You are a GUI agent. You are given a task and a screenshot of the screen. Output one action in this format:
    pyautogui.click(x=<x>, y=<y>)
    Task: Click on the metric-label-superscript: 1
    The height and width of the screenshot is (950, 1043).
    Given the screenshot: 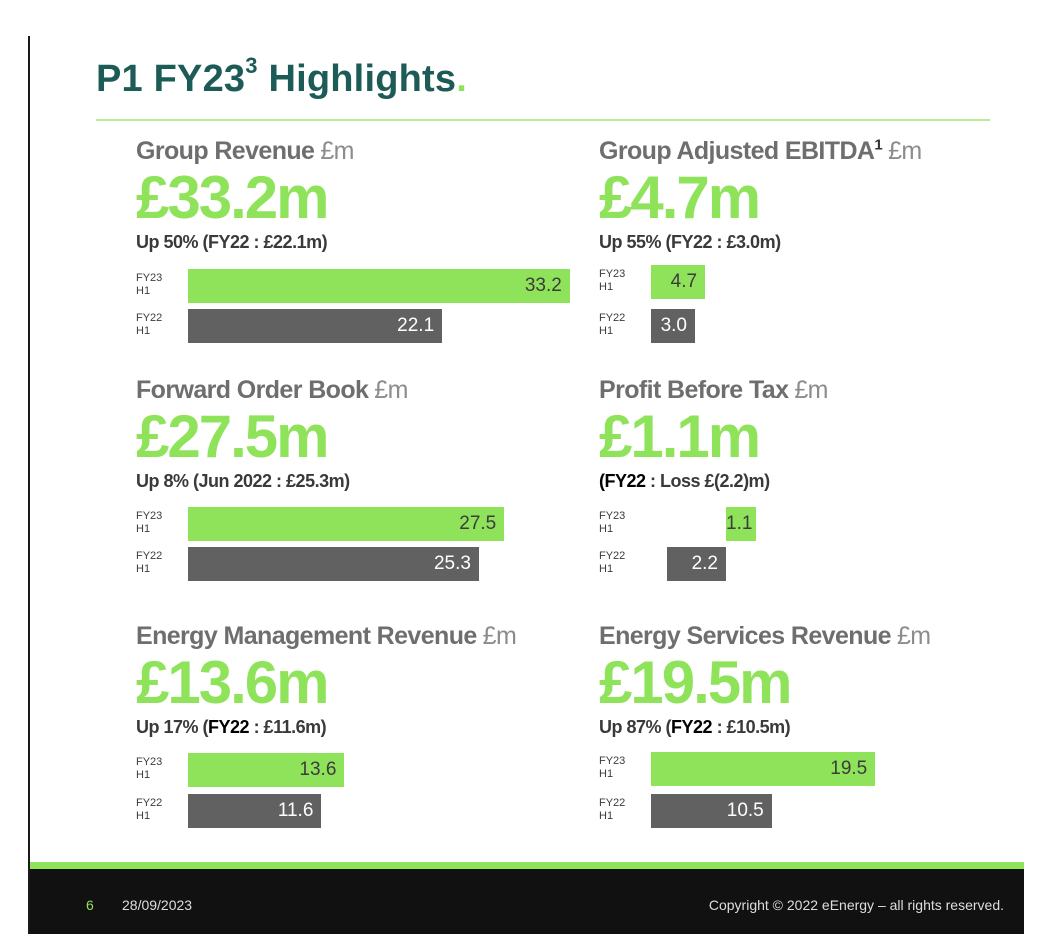 What is the action you would take?
    pyautogui.click(x=878, y=145)
    